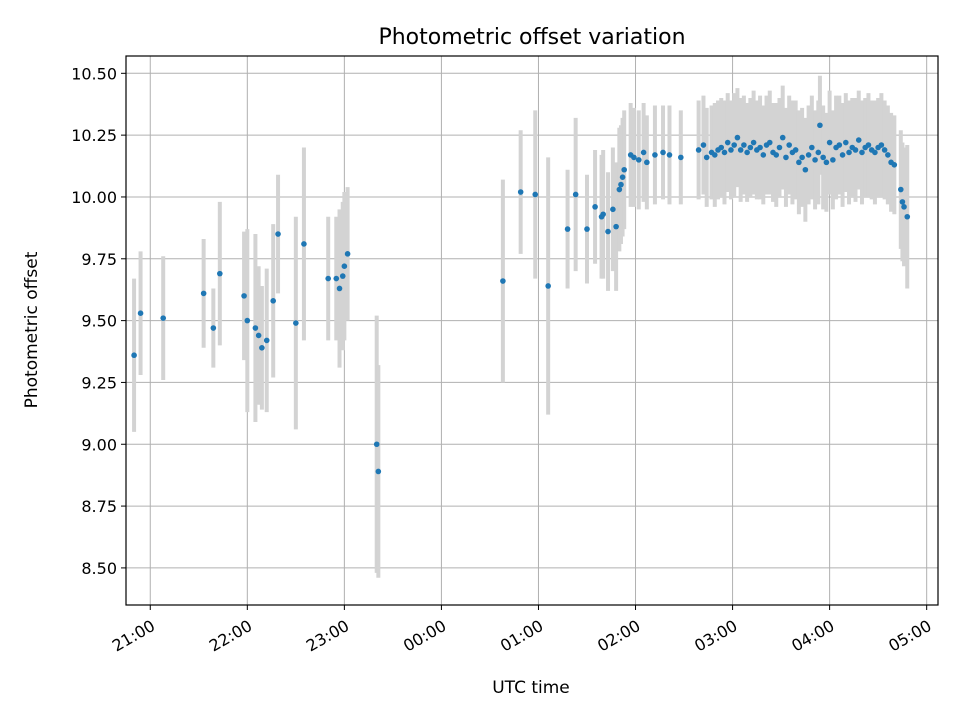 The width and height of the screenshot is (960, 720). What do you see at coordinates (618, 636) in the screenshot?
I see `x-tick-label: 02:00` at bounding box center [618, 636].